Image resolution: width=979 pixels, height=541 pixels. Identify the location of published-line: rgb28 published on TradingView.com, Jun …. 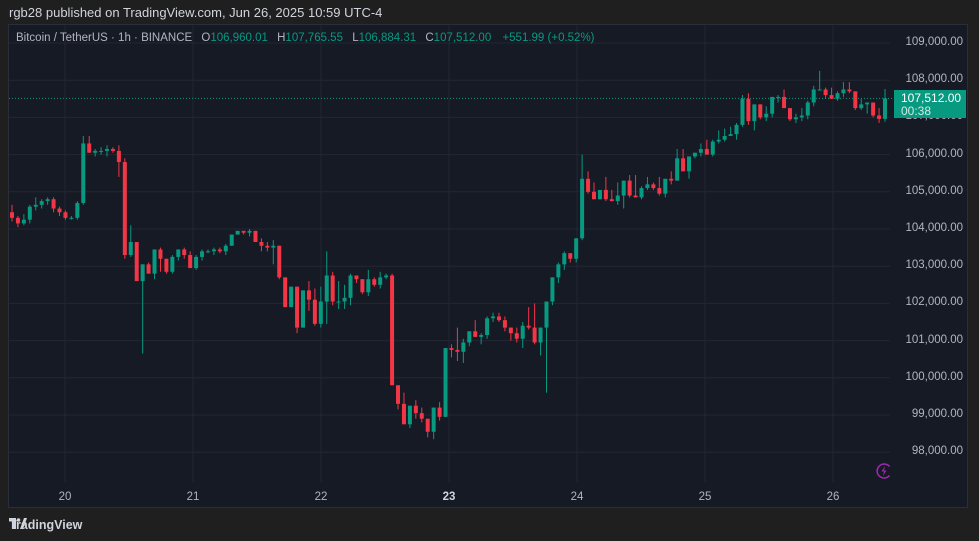
(196, 12).